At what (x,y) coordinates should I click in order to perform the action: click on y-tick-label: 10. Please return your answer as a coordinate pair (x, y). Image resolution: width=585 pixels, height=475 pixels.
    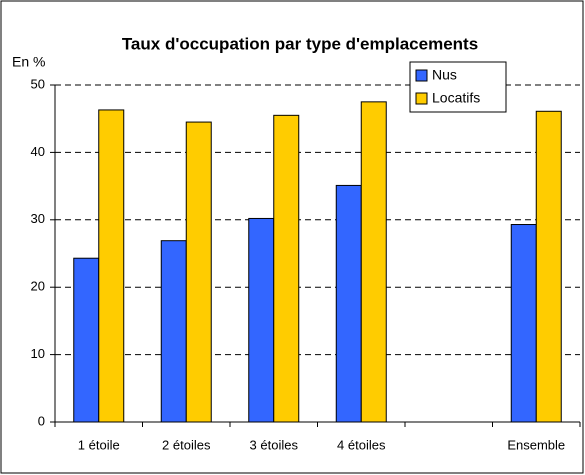
    Looking at the image, I should click on (38, 353).